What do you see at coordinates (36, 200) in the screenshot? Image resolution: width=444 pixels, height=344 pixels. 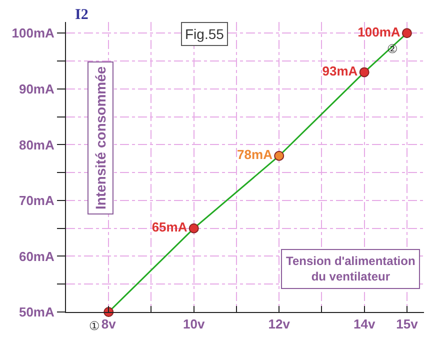 I see `y-tick-label: 70mA` at bounding box center [36, 200].